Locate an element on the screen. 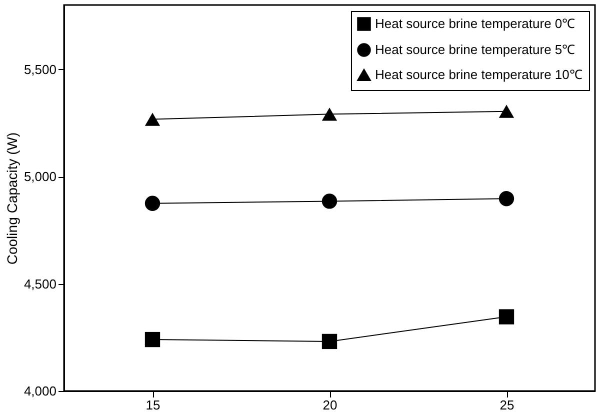 The height and width of the screenshot is (417, 600). y-tick-label: 5,500 is located at coordinates (40, 69).